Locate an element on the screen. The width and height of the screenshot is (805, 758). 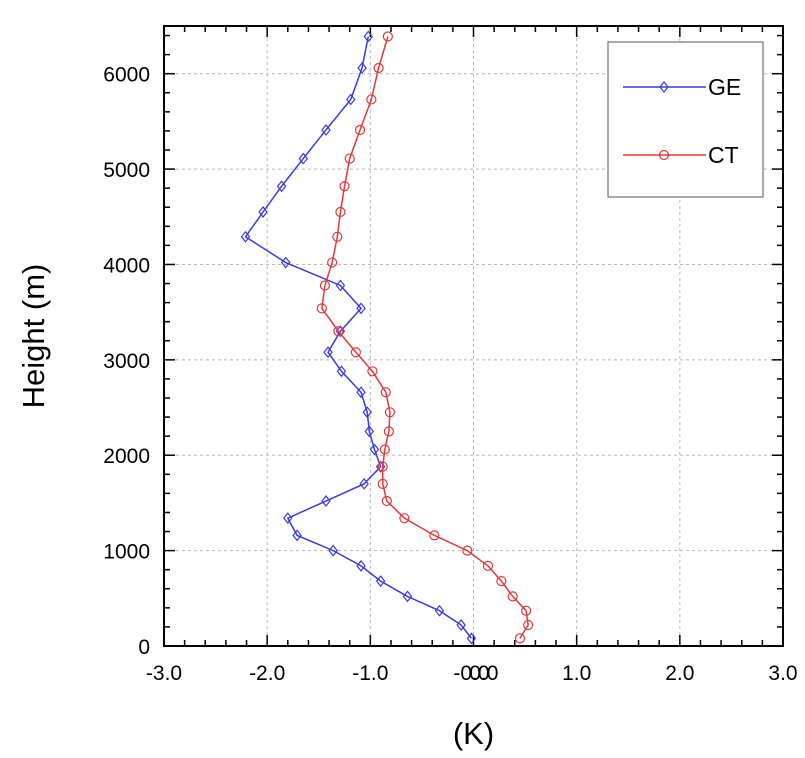
x-tick-label: 1.0 is located at coordinates (576, 673).